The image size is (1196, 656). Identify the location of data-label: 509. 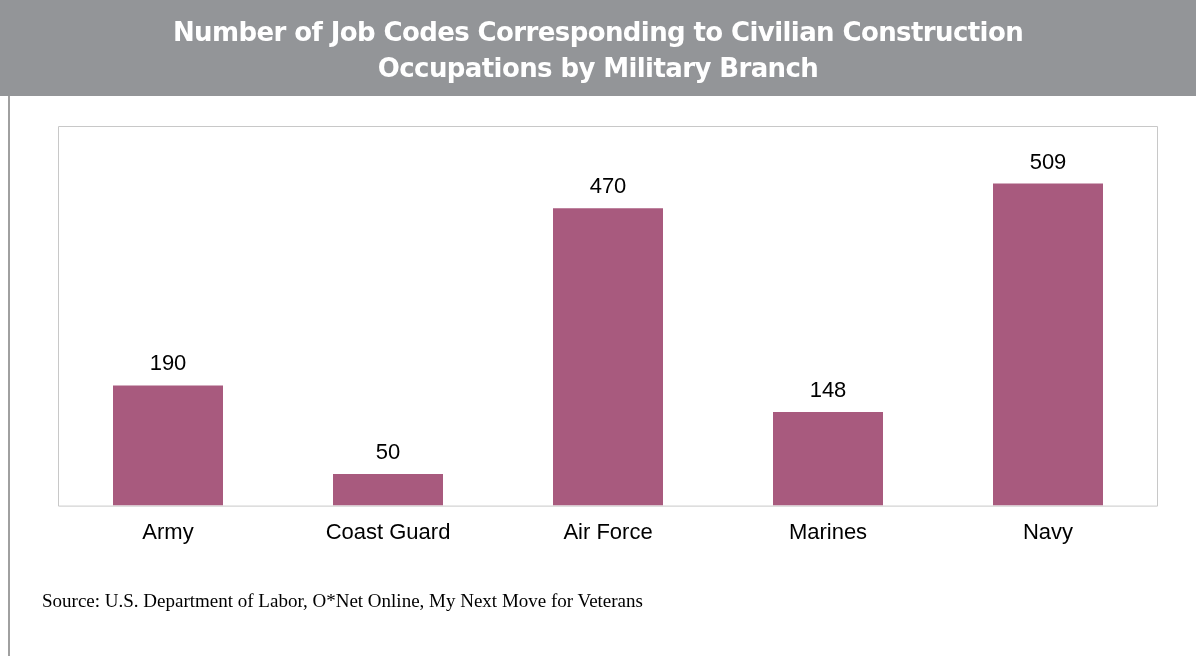
(1048, 161).